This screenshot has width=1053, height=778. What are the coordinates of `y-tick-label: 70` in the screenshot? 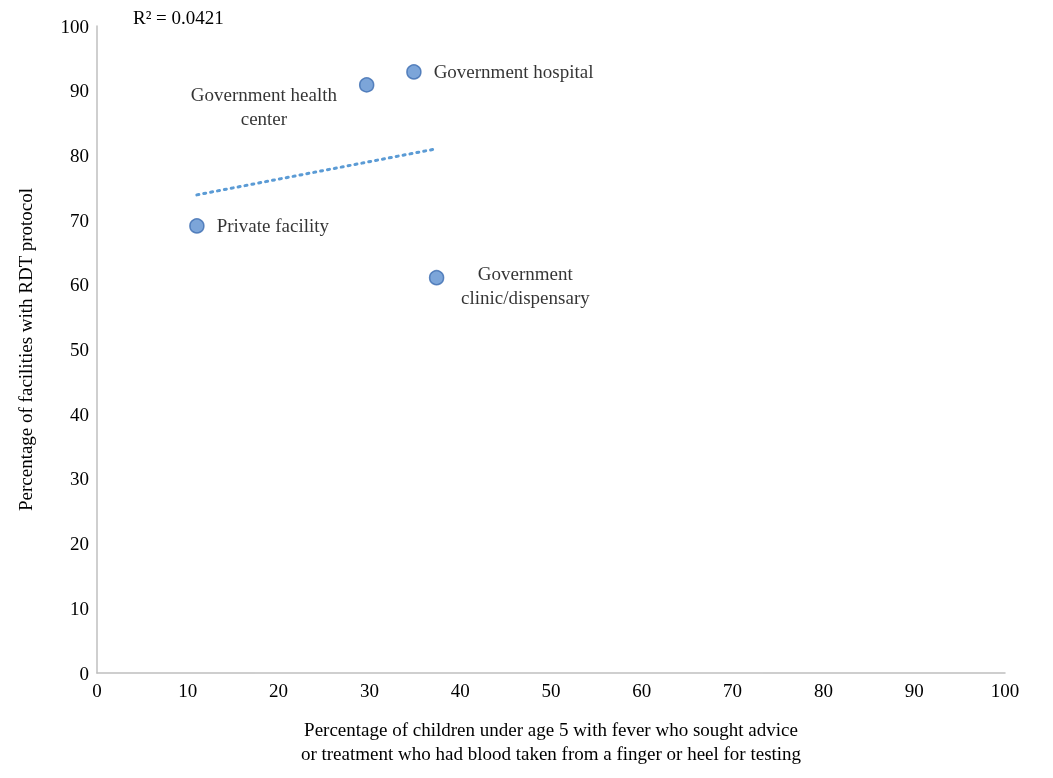 It's located at (79, 220).